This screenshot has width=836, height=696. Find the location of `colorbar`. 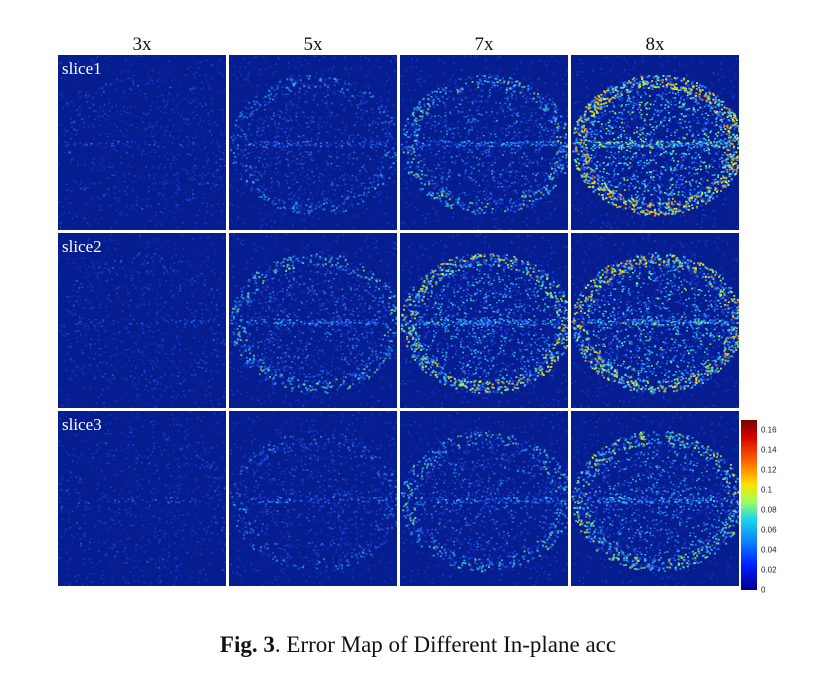

colorbar is located at coordinates (749, 505).